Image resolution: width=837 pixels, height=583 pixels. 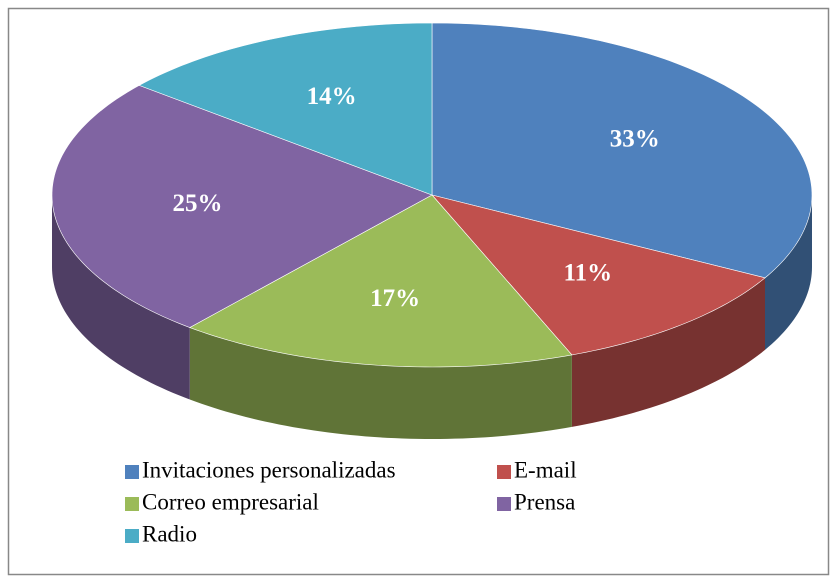 I want to click on data-label: 14%, so click(x=332, y=96).